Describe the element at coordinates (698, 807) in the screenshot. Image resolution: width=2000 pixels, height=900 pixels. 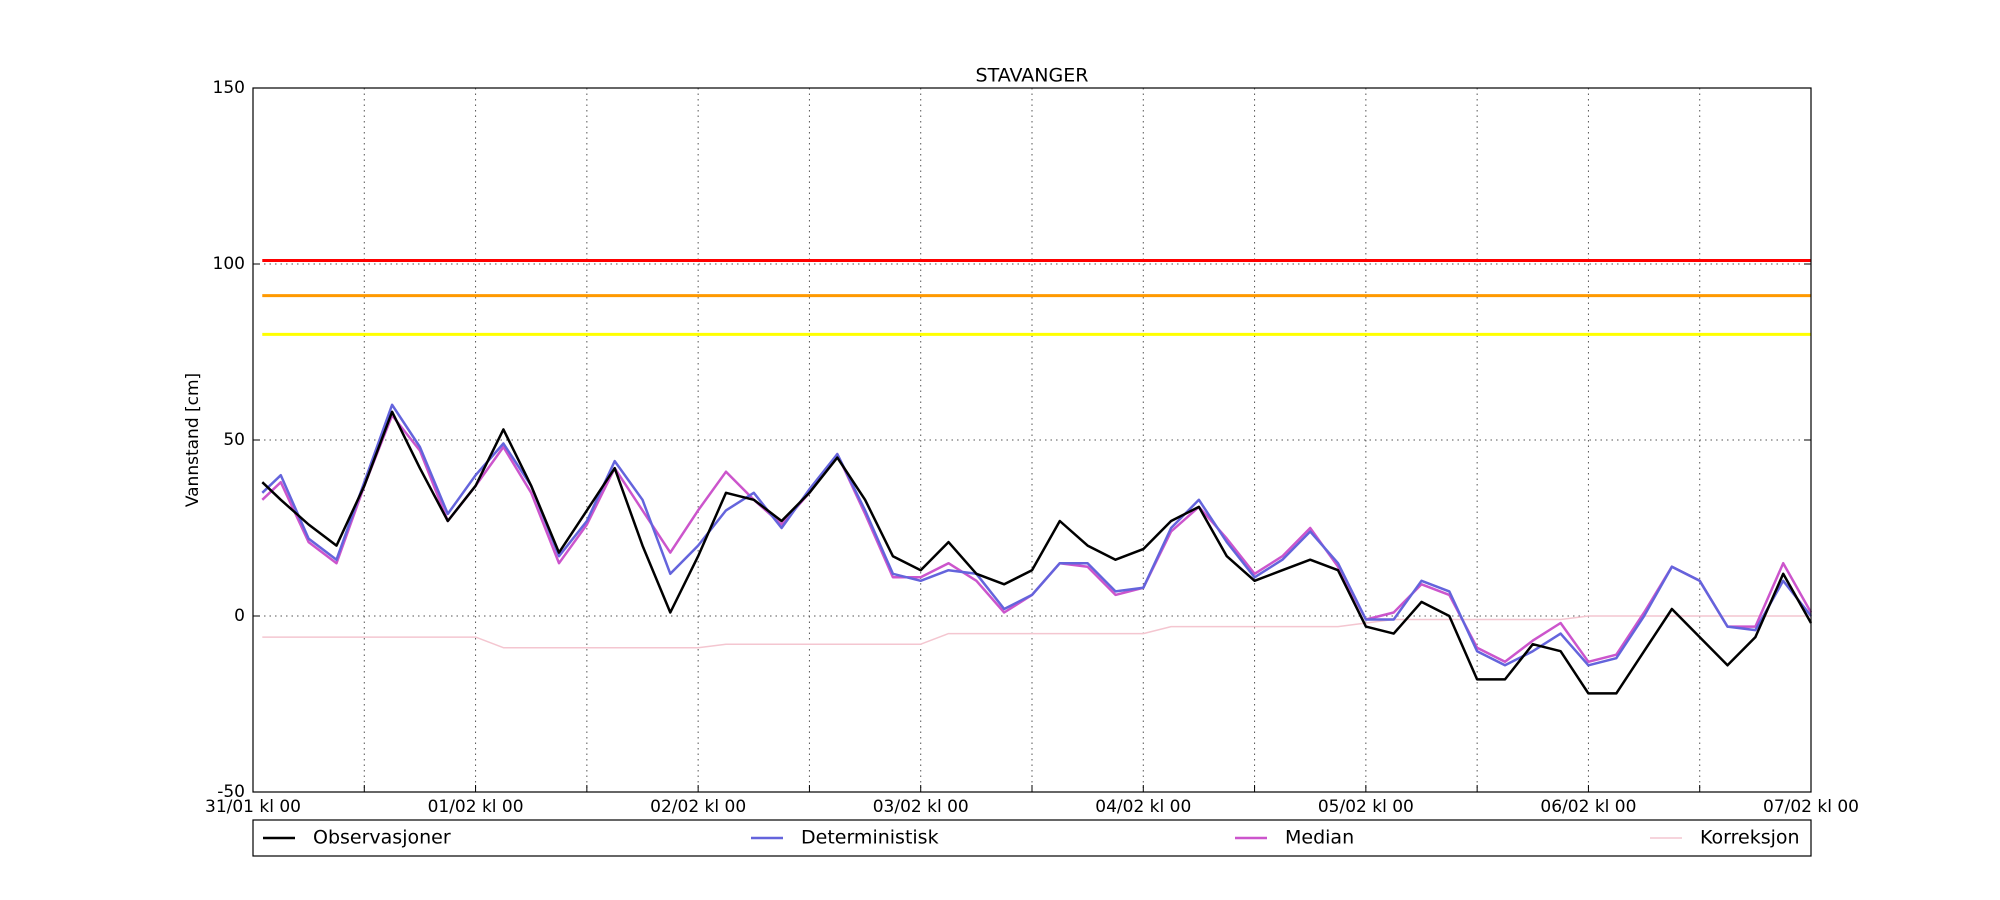
I see `x-tick-label: 02/02 kl 00` at that location.